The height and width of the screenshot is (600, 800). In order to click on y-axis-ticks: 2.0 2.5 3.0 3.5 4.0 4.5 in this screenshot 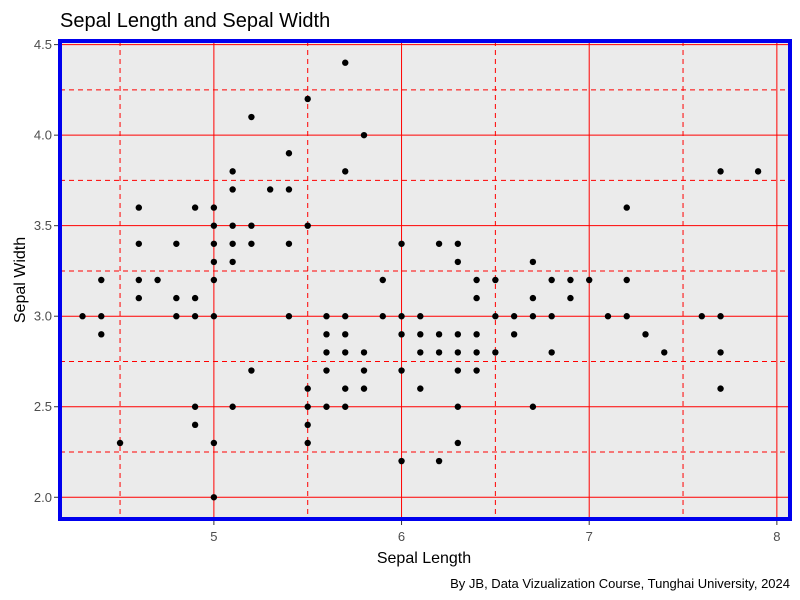, I will do `click(46, 271)`.